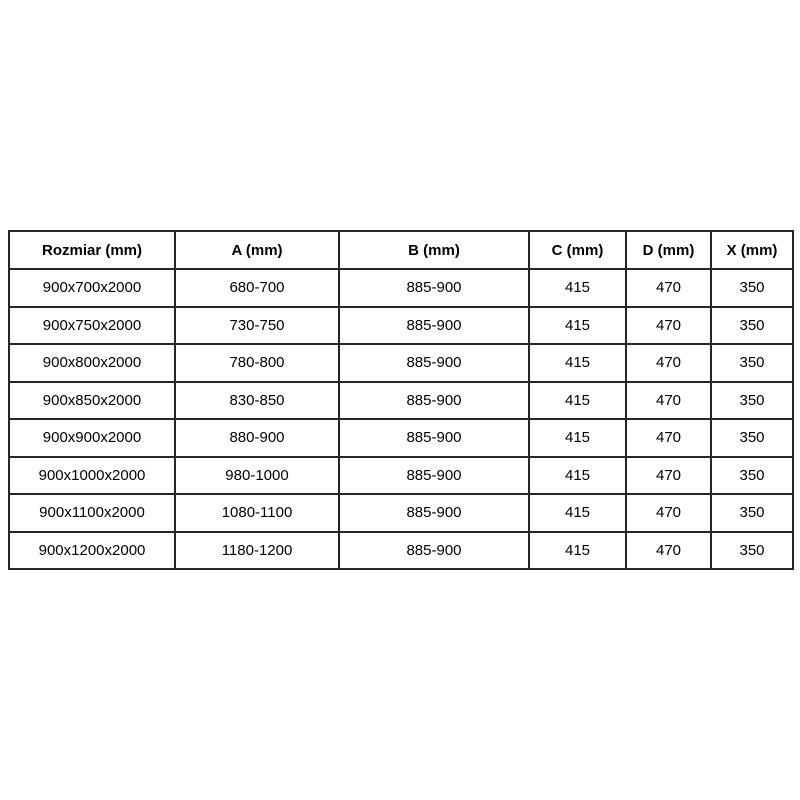 The width and height of the screenshot is (800, 800). I want to click on table-cell: 830-850, so click(257, 400).